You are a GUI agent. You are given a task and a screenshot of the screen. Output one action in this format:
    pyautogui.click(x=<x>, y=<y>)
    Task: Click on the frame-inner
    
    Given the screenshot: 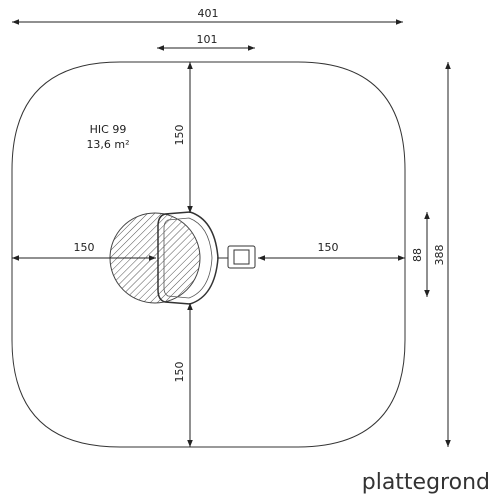 What is the action you would take?
    pyautogui.click(x=188, y=258)
    